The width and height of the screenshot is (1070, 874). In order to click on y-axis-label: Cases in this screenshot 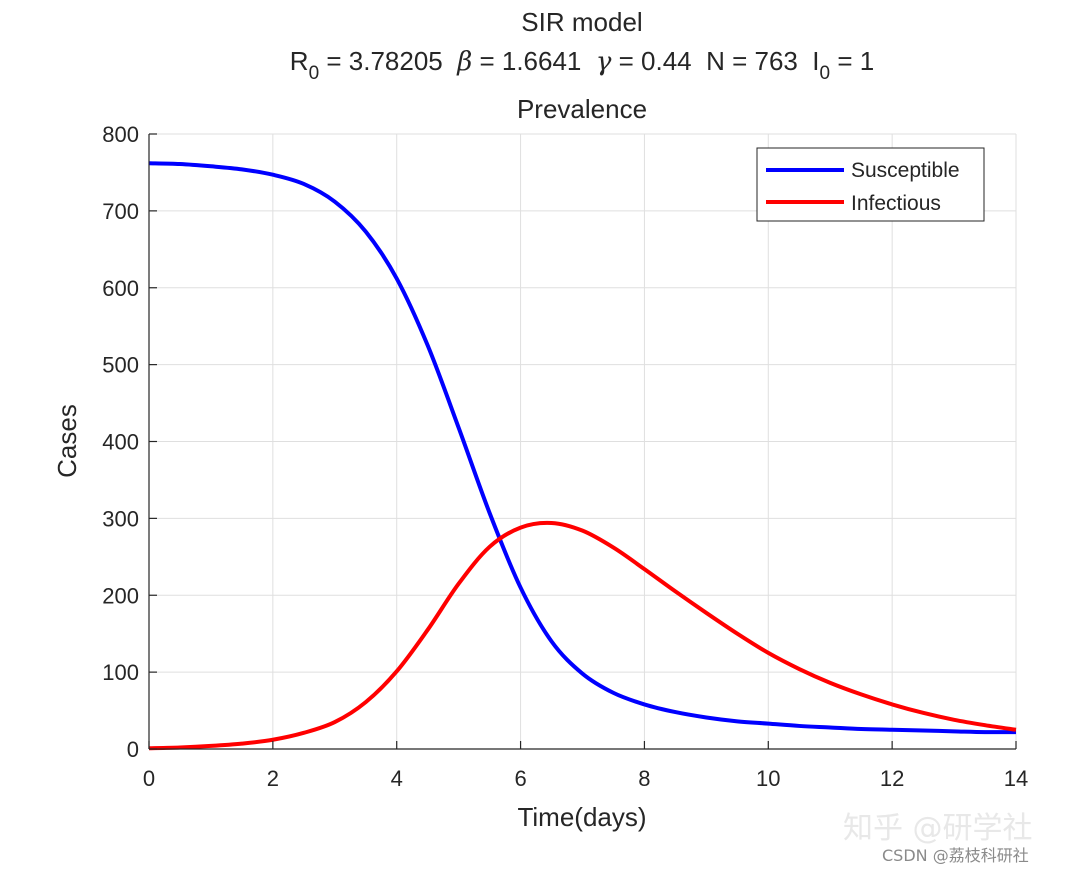, I will do `click(67, 441)`.